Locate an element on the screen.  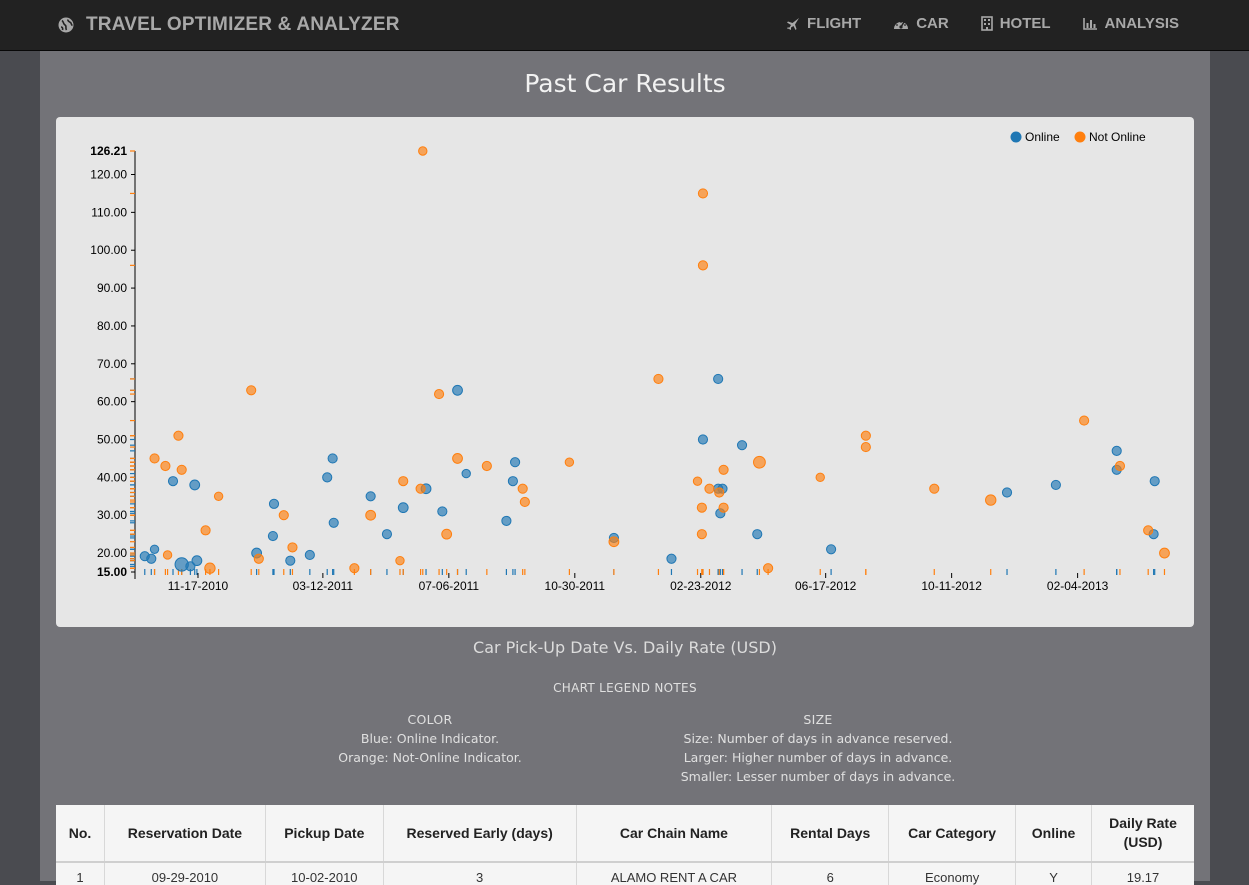
y-tick-label: 20.00 is located at coordinates (112, 553).